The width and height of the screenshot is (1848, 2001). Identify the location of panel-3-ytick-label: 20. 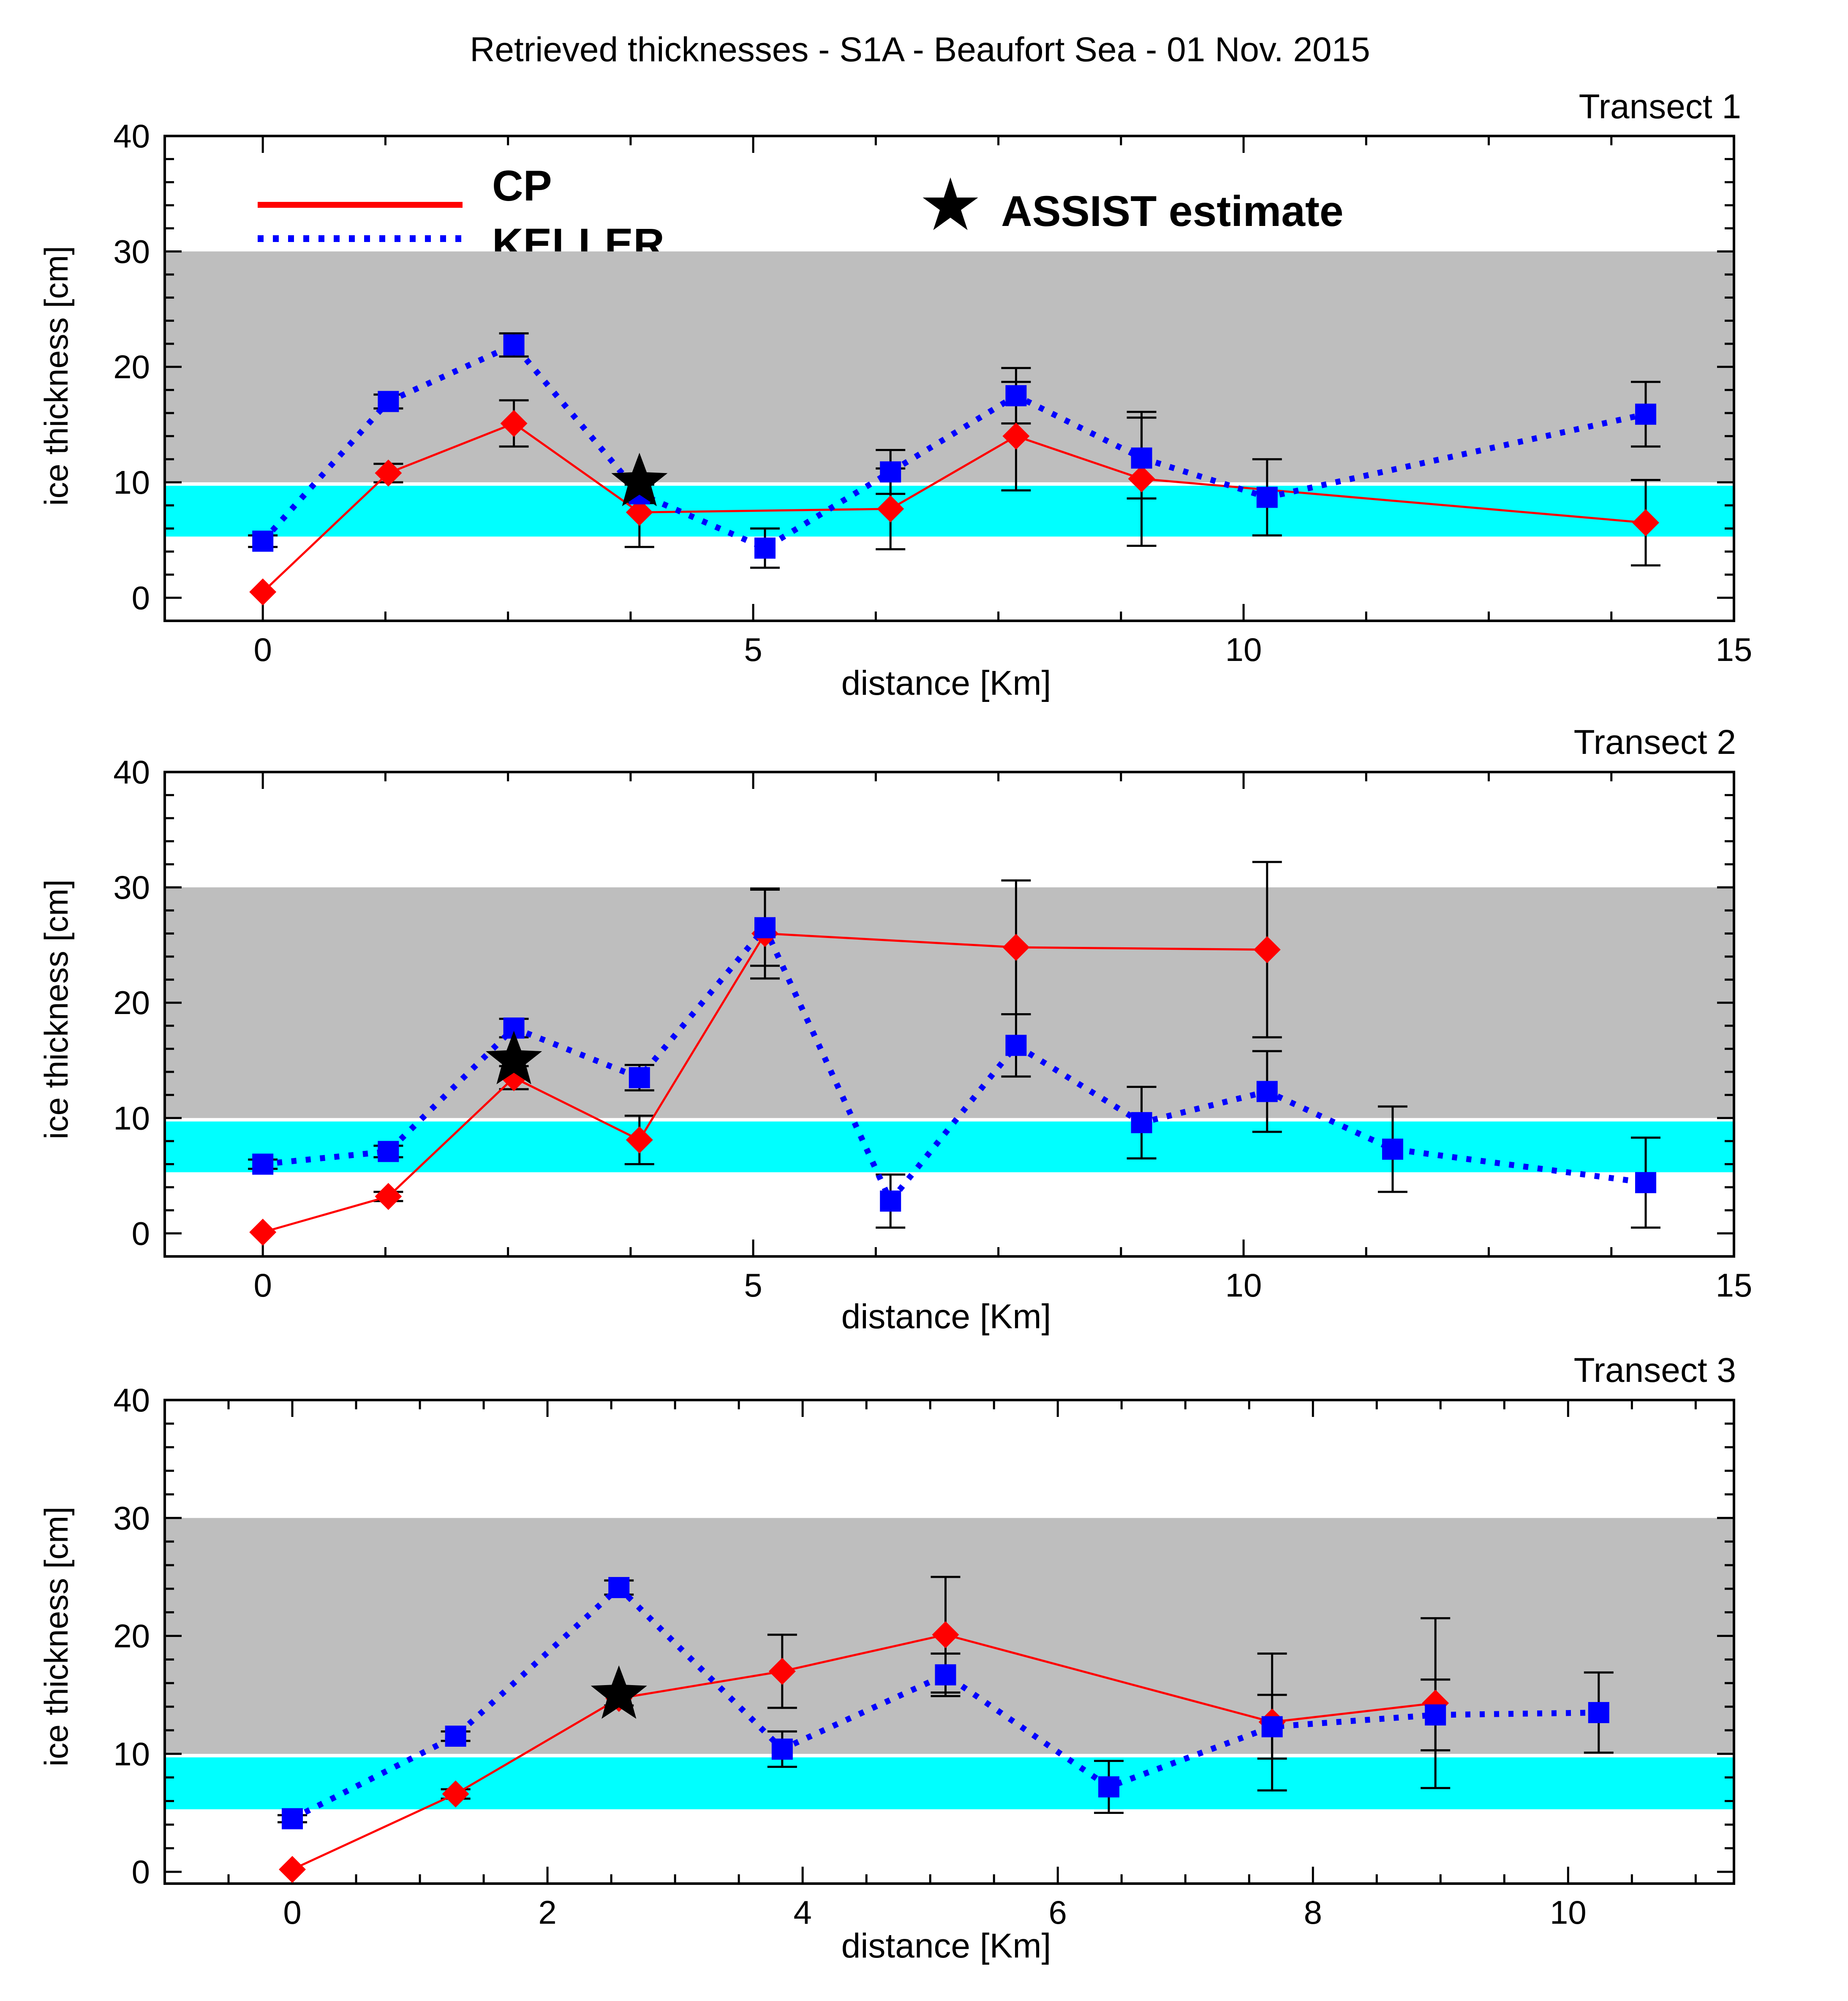
(131, 1636).